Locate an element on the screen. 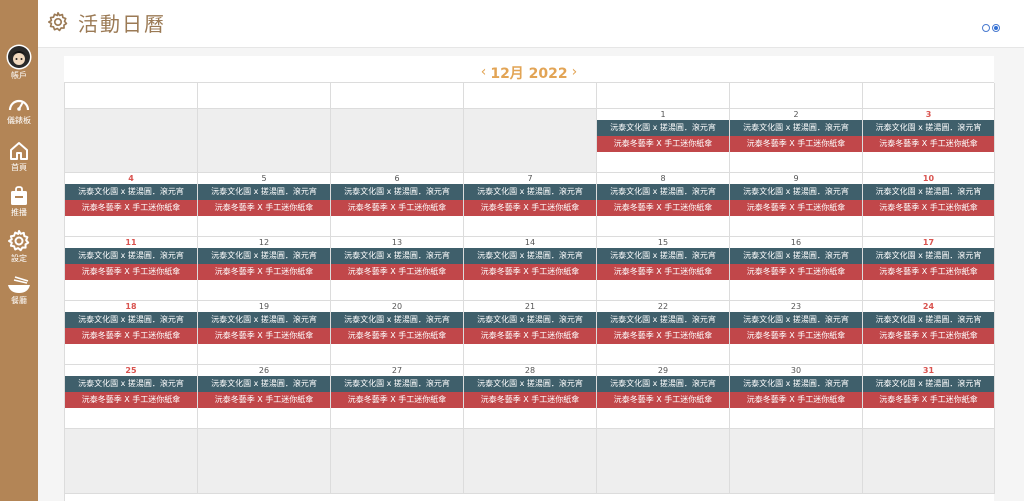 This screenshot has width=1024, height=501. calendar-day-cell: 31 沅泰文化園 x 搓湯圓．滾元宵 沅泰冬藝季 X 手工迷你紙傘 is located at coordinates (929, 397).